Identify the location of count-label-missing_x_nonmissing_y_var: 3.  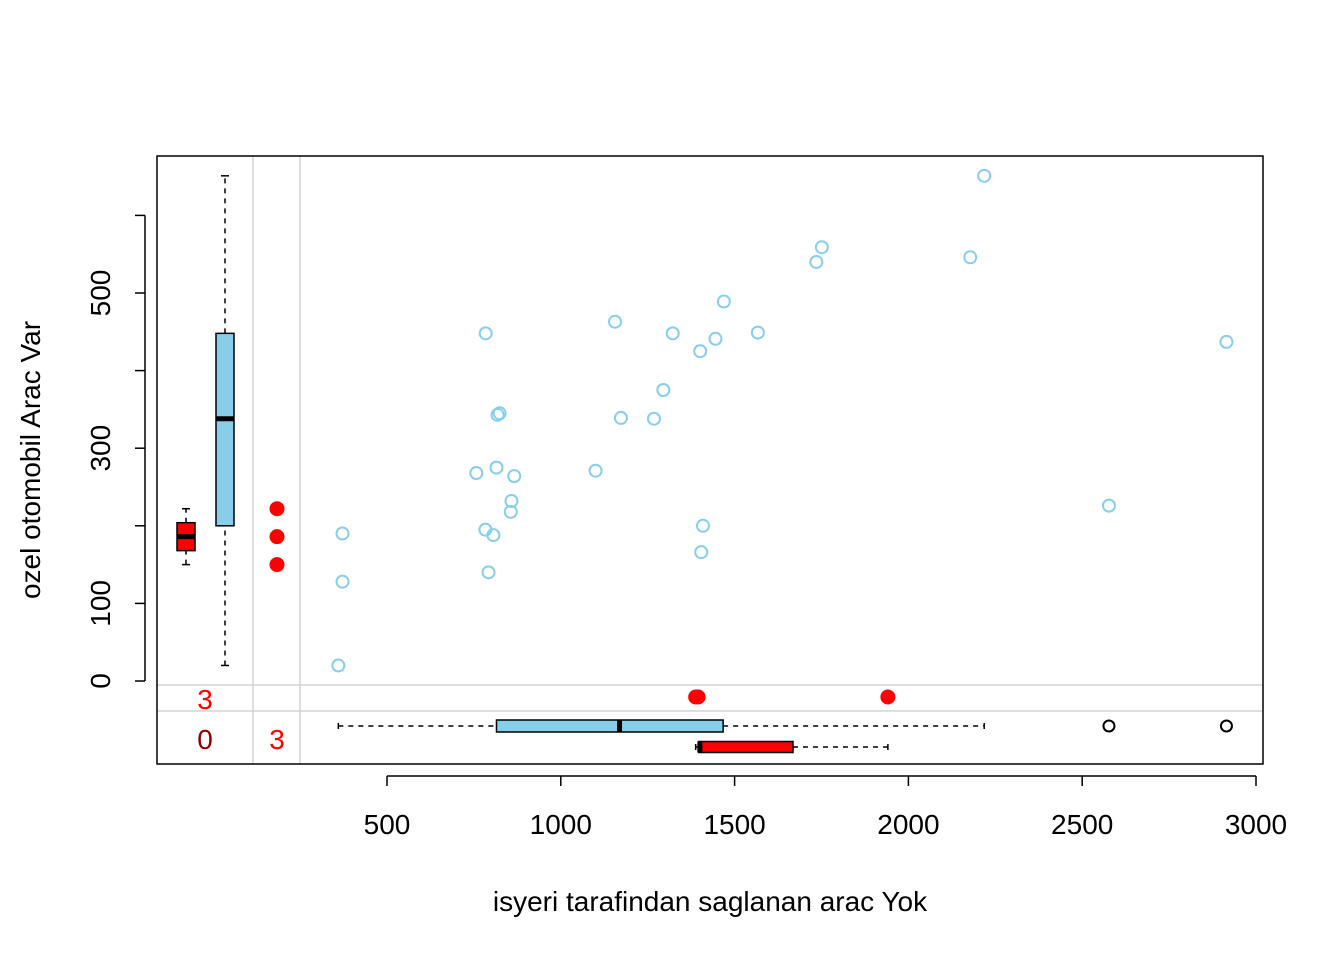
(205, 699).